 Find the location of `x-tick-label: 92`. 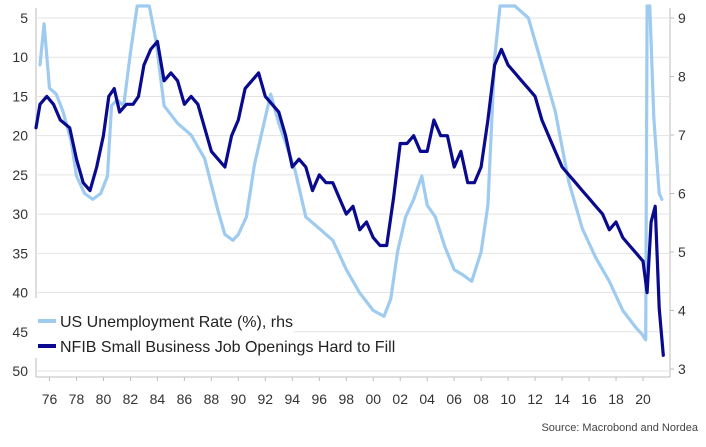

x-tick-label: 92 is located at coordinates (266, 399).